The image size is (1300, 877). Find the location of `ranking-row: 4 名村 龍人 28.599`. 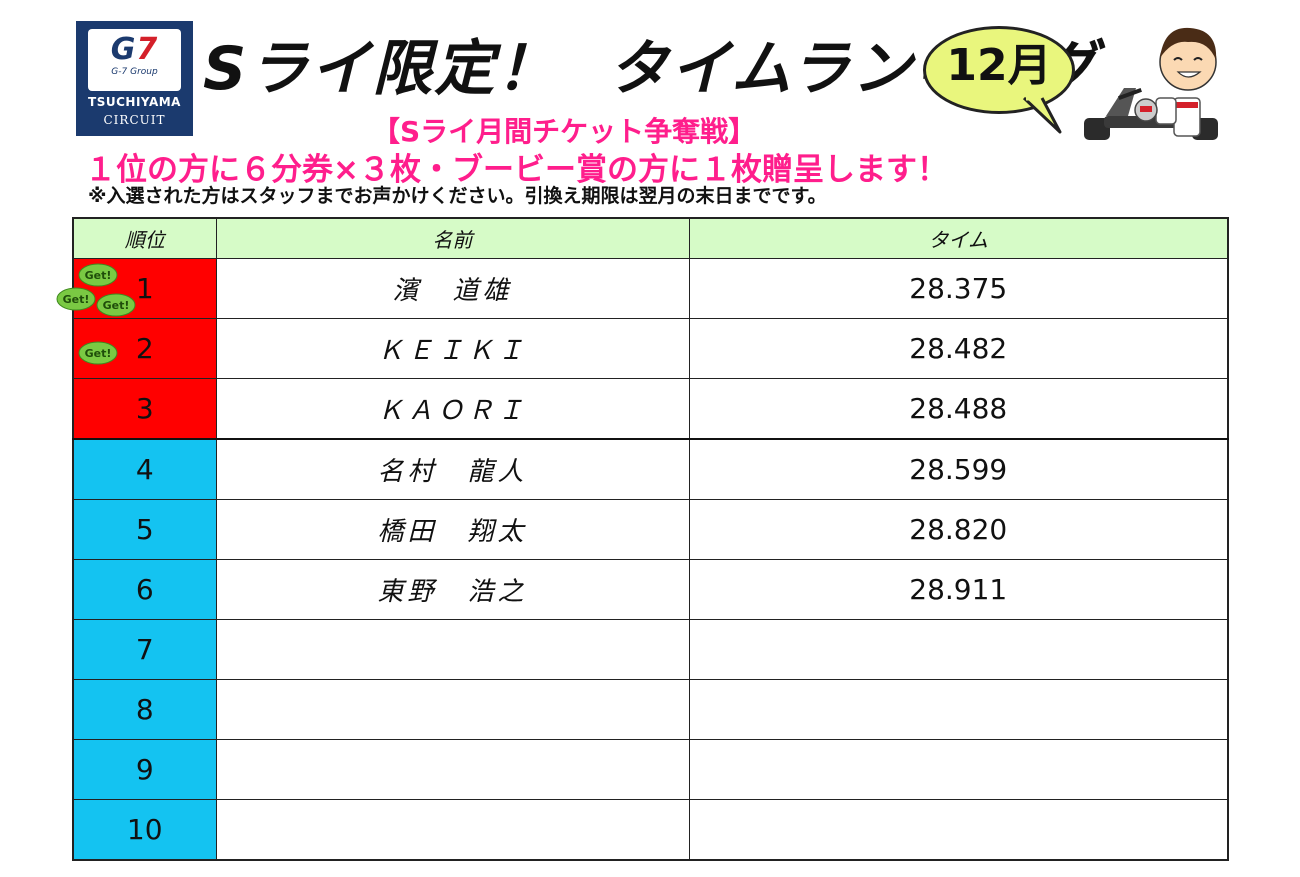

ranking-row: 4 名村 龍人 28.599 is located at coordinates (650, 469).